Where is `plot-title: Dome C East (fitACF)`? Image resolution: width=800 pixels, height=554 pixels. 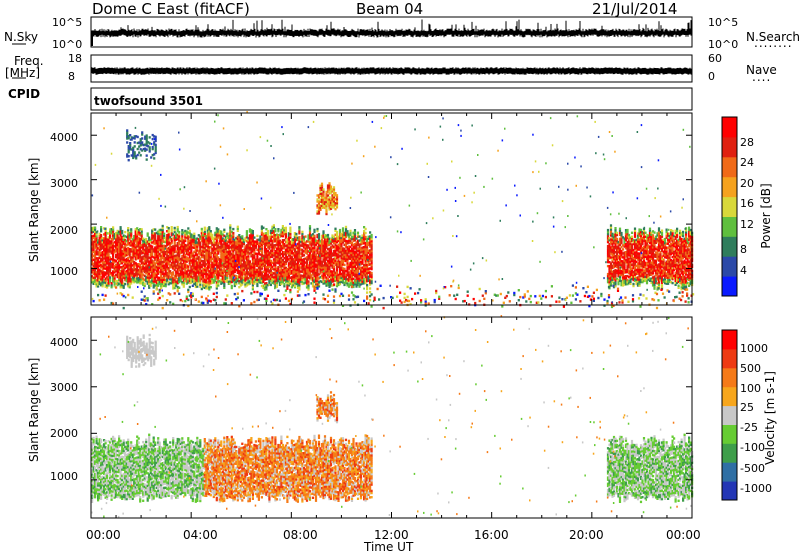 plot-title: Dome C East (fitACF) is located at coordinates (171, 9).